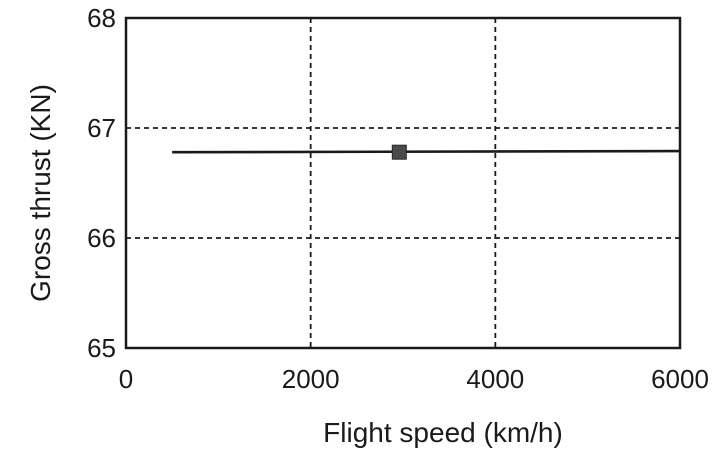 The width and height of the screenshot is (726, 451). I want to click on y-tick-label: 68, so click(101, 18).